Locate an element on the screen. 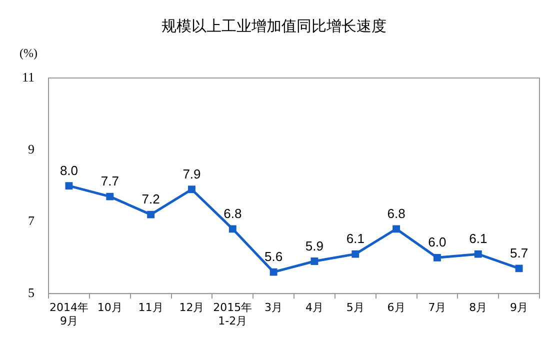 The height and width of the screenshot is (339, 554). x-tick-label: 10月 is located at coordinates (109, 307).